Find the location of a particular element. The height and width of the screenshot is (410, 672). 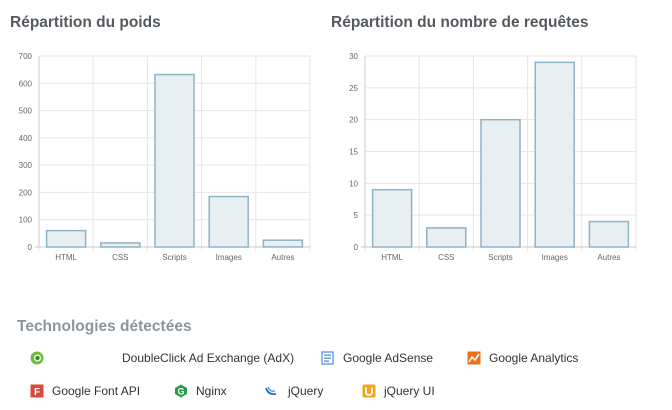

requests-bar-css is located at coordinates (446, 237).